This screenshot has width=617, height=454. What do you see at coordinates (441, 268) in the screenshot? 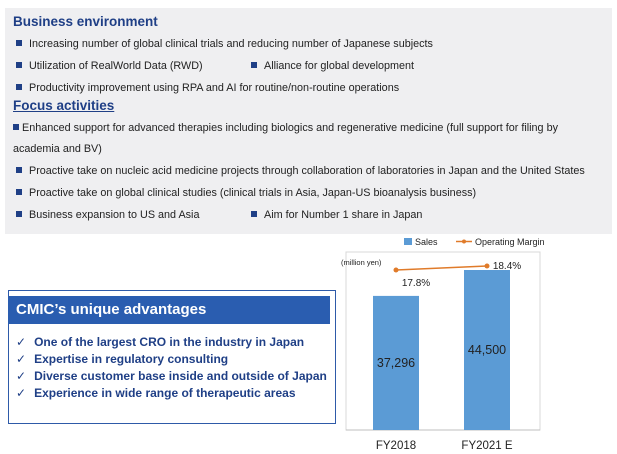
I see `margin-line` at bounding box center [441, 268].